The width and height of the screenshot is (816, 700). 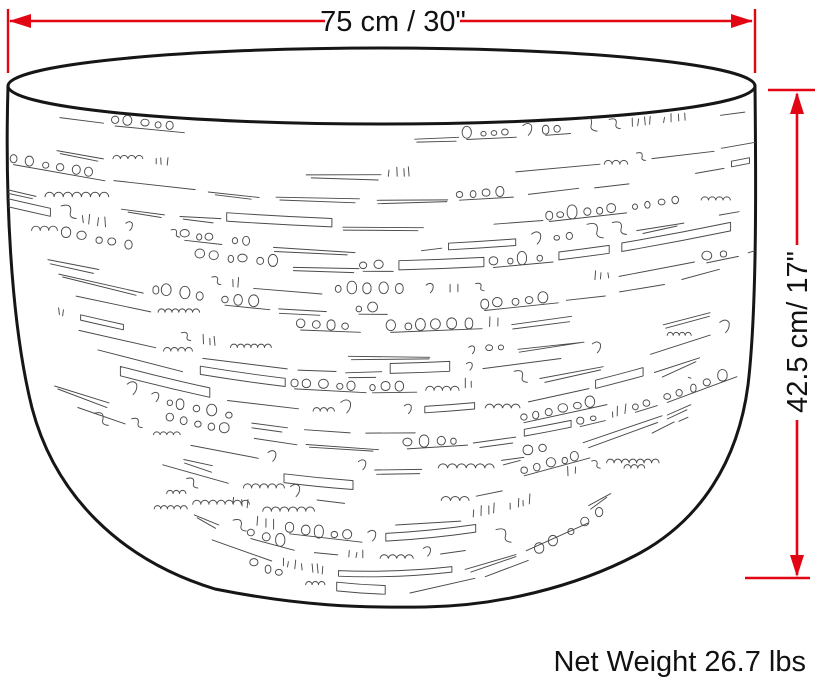 I want to click on width-dimension-label: 75 cm / 30", so click(x=393, y=22).